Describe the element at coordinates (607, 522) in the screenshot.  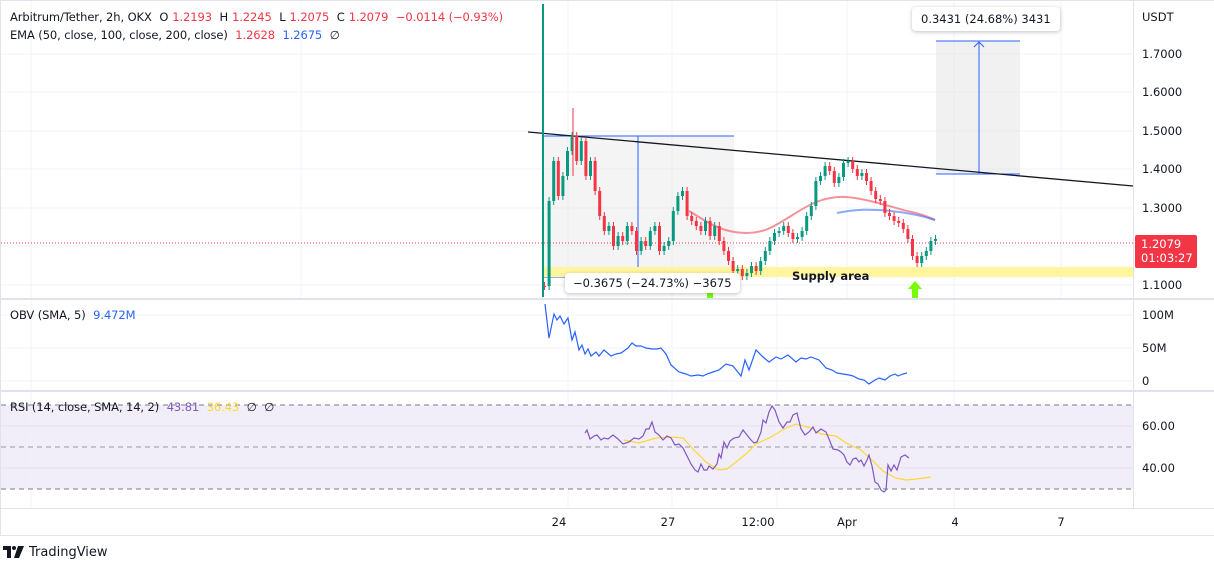
I see `time-axis: 24 27 12:00 Apr 4 7` at that location.